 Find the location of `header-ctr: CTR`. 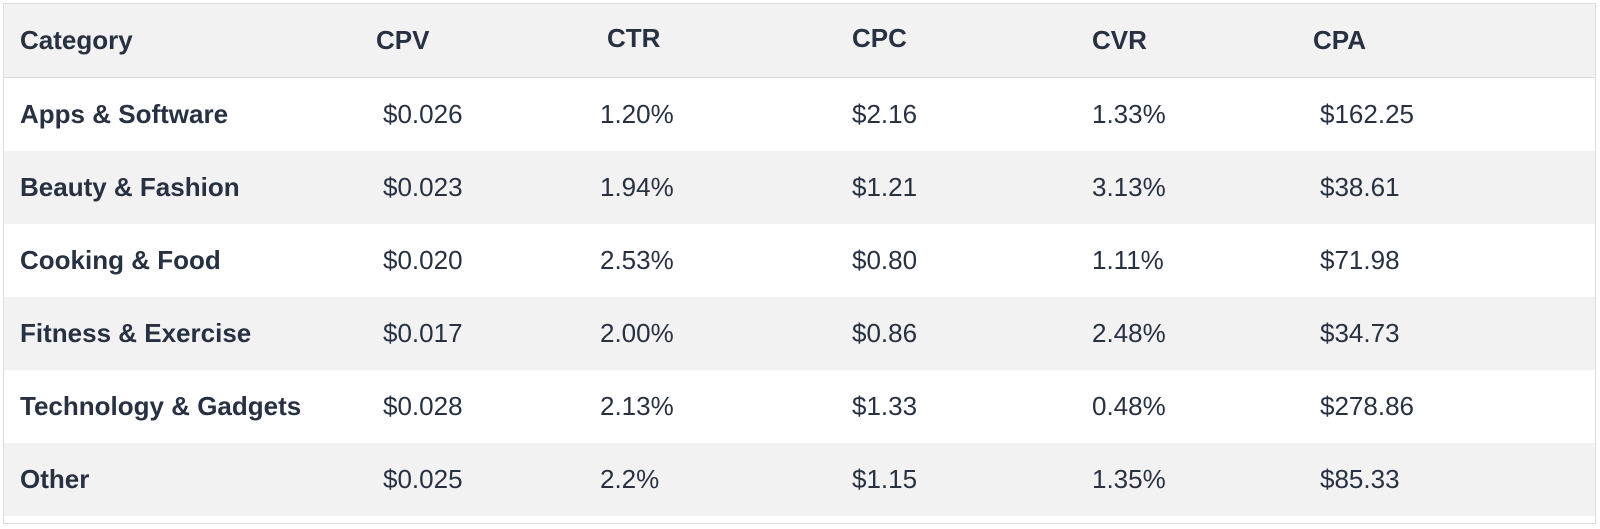

header-ctr: CTR is located at coordinates (634, 38).